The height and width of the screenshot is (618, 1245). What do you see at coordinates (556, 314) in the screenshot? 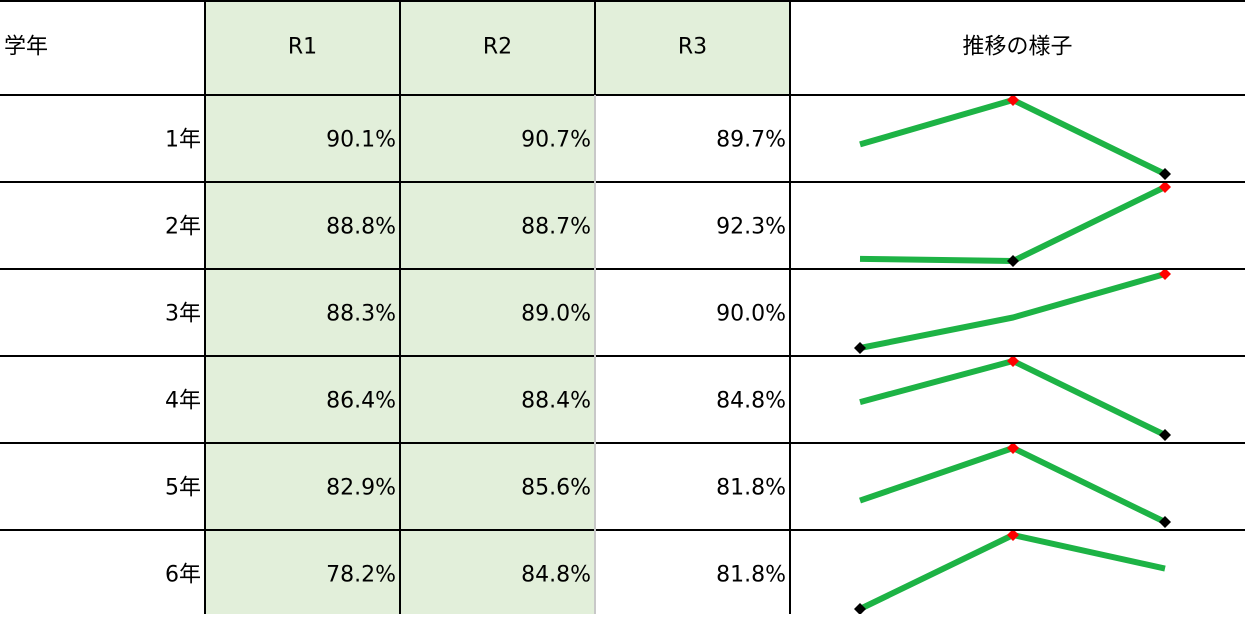
I see `value-cell: 89.0%` at bounding box center [556, 314].